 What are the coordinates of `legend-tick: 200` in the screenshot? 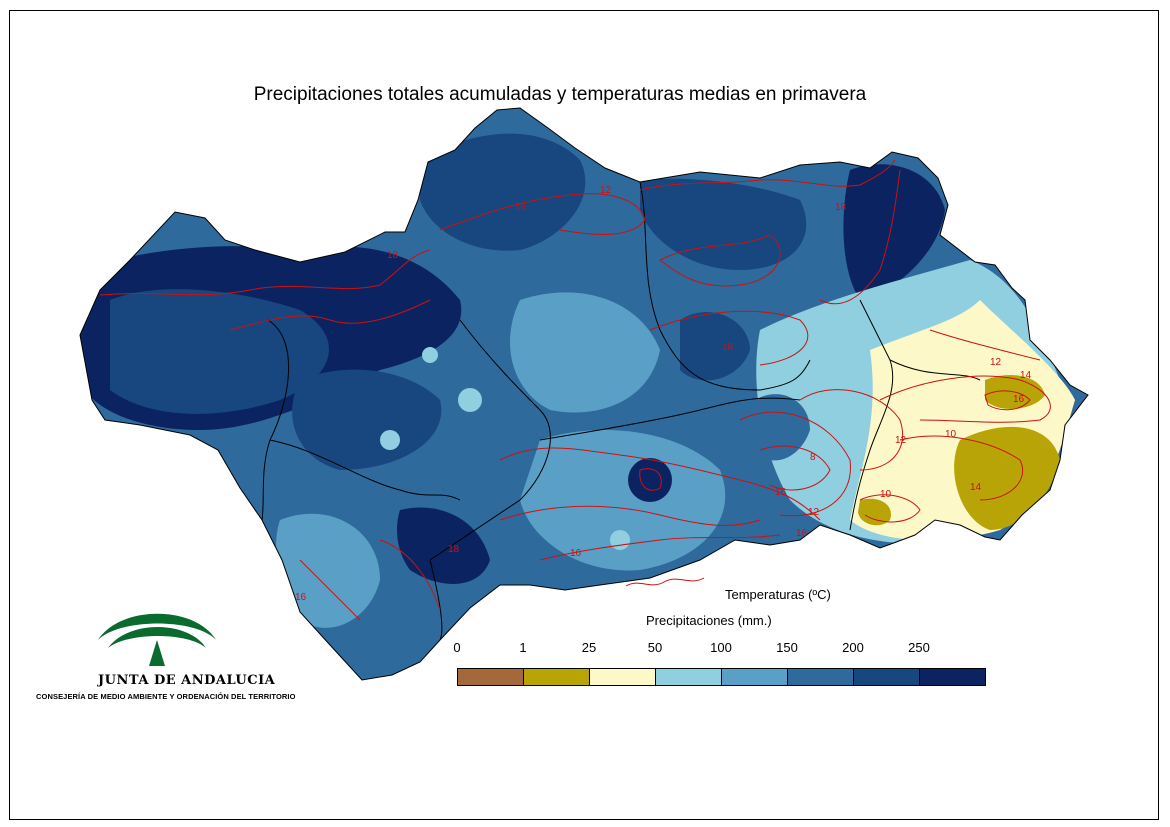 It's located at (853, 647).